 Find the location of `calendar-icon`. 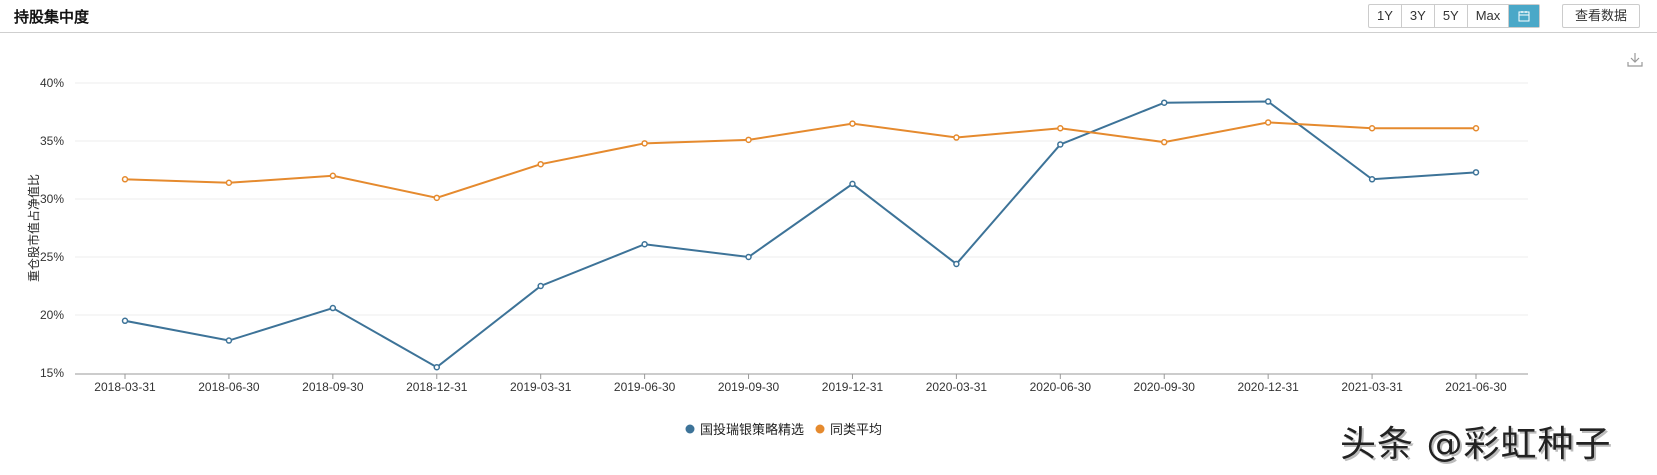

calendar-icon is located at coordinates (1524, 16).